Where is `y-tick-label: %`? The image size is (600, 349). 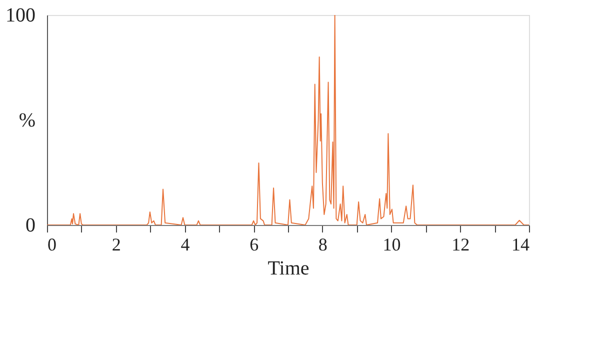
y-tick-label: % is located at coordinates (27, 121).